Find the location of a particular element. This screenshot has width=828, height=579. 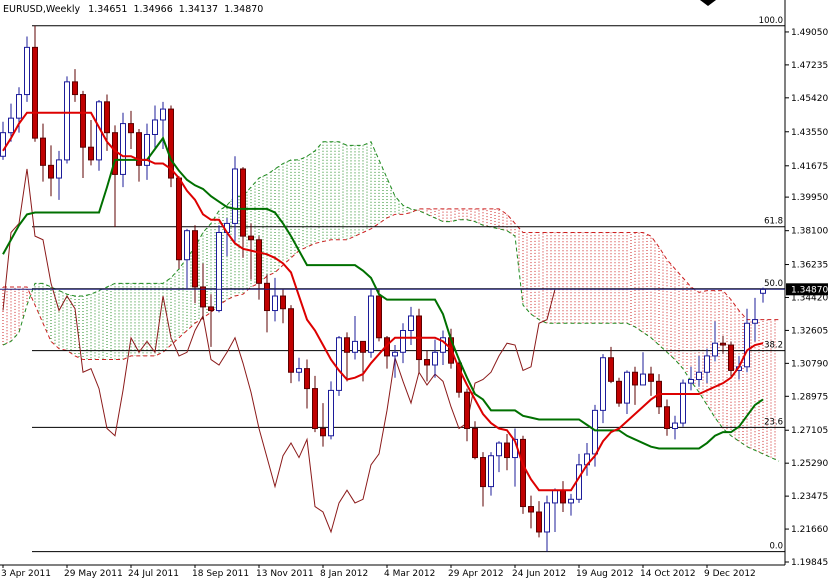

fib-level-label: 100.0 is located at coordinates (771, 21).